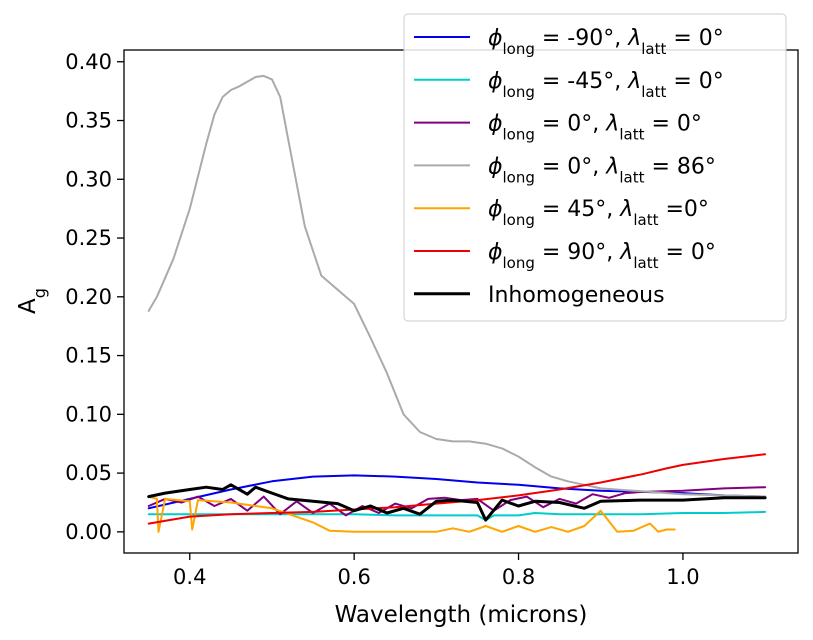 The width and height of the screenshot is (813, 640). Describe the element at coordinates (88, 121) in the screenshot. I see `y-tick-label: 0.35` at that location.